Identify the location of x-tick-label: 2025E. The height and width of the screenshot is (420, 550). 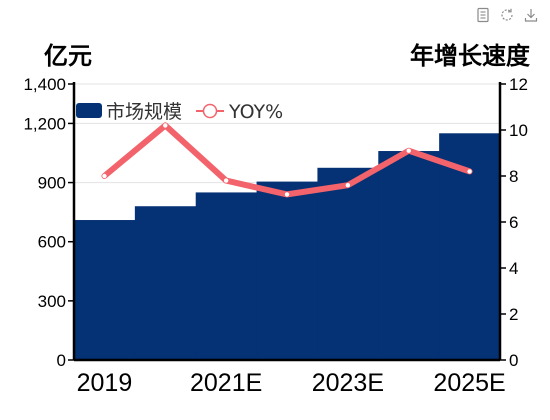
(469, 383).